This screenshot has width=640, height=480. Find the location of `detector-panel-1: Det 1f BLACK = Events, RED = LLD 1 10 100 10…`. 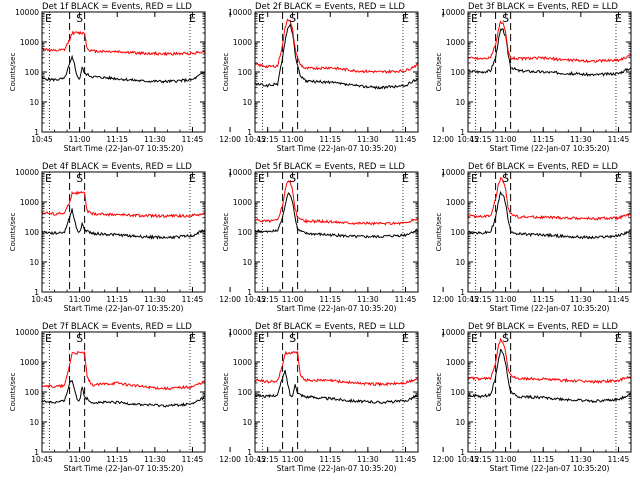

detector-panel-1: Det 1f BLACK = Events, RED = LLD 1 10 100 10… is located at coordinates (144, 77).